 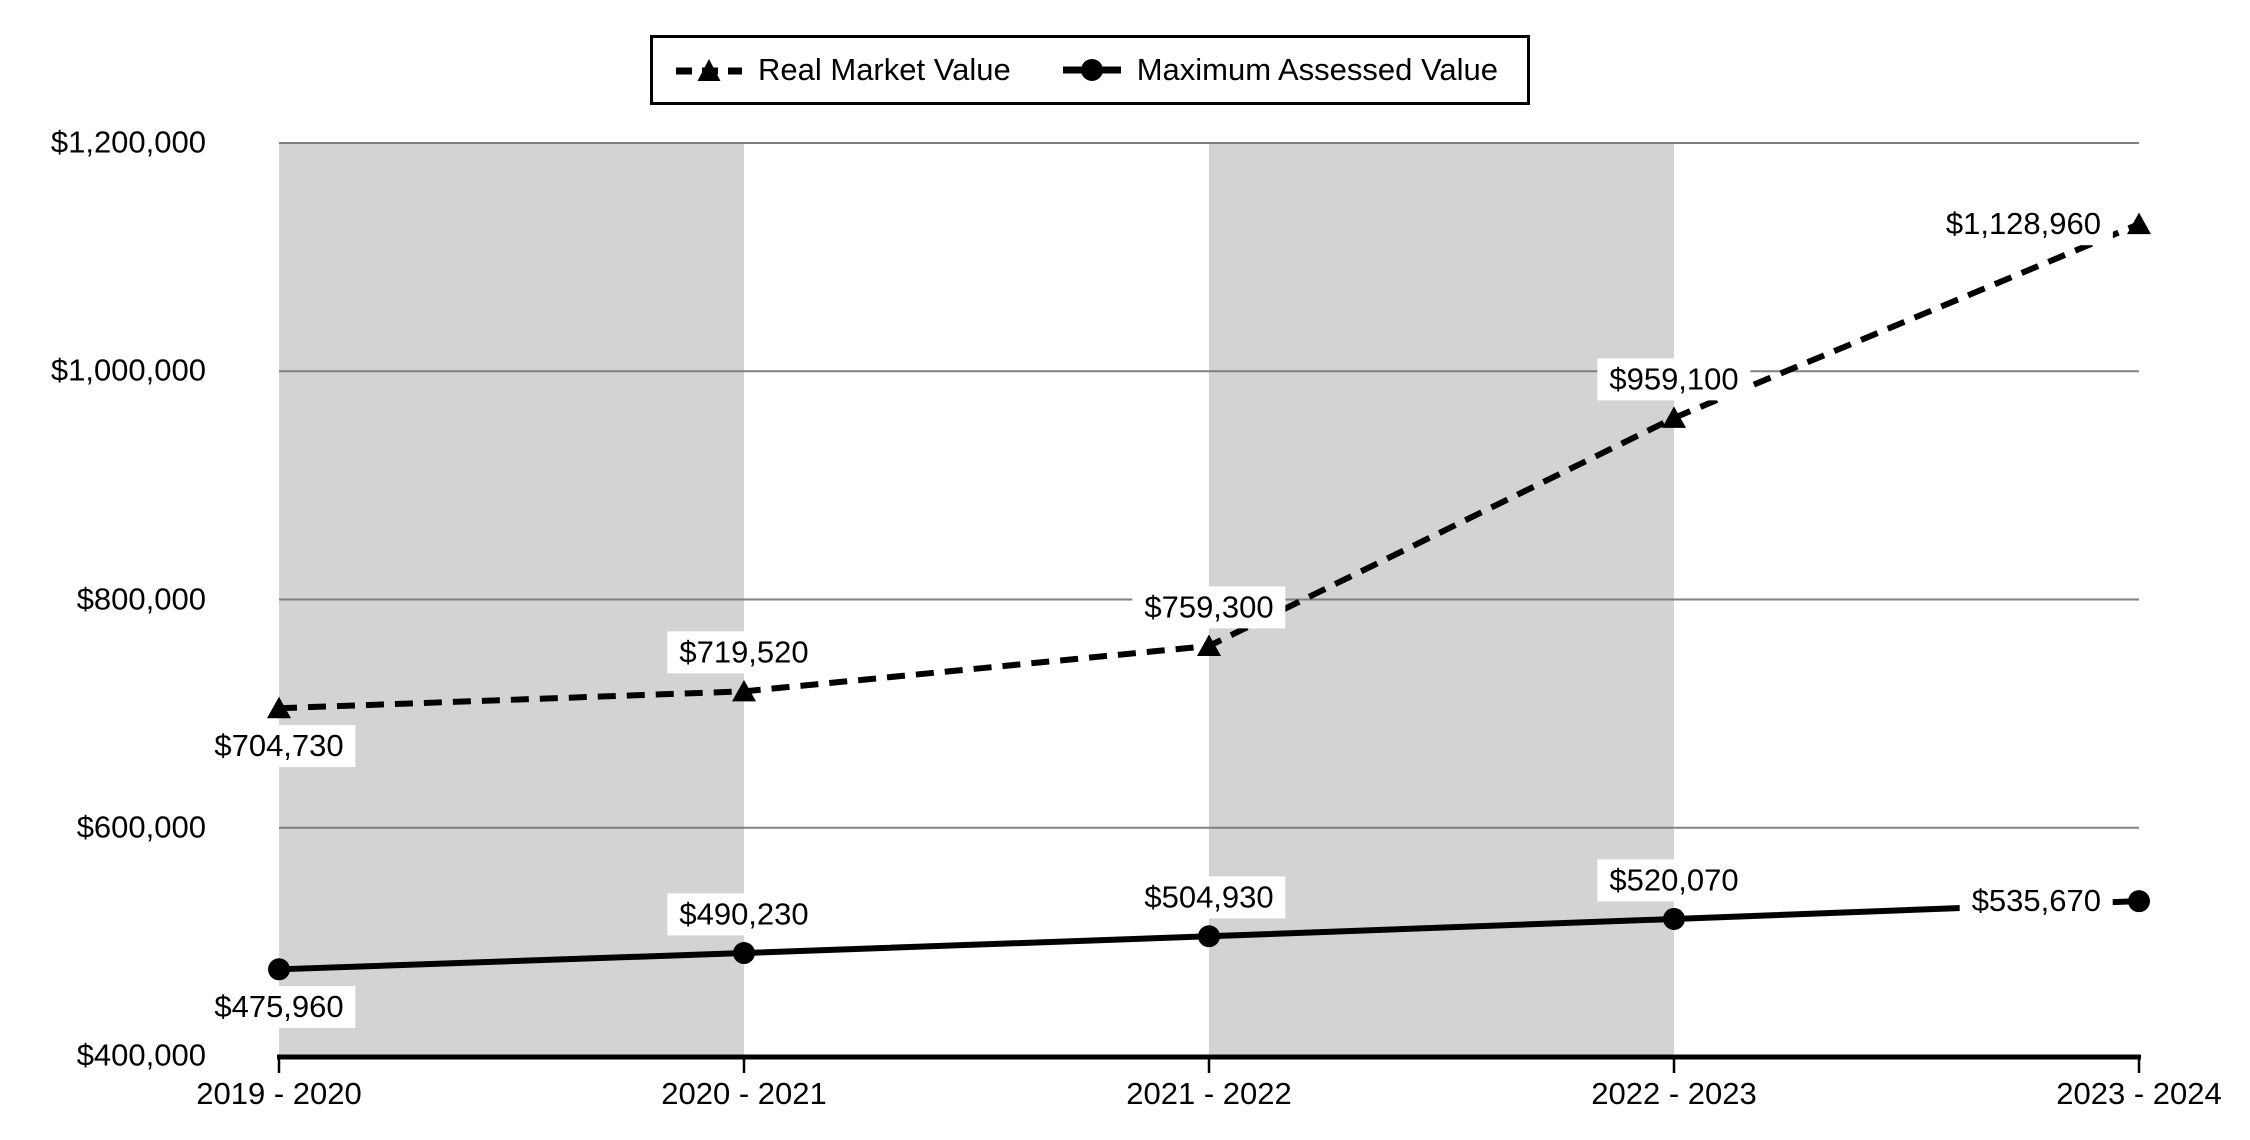 What do you see at coordinates (1209, 897) in the screenshot?
I see `data-label: $504,930` at bounding box center [1209, 897].